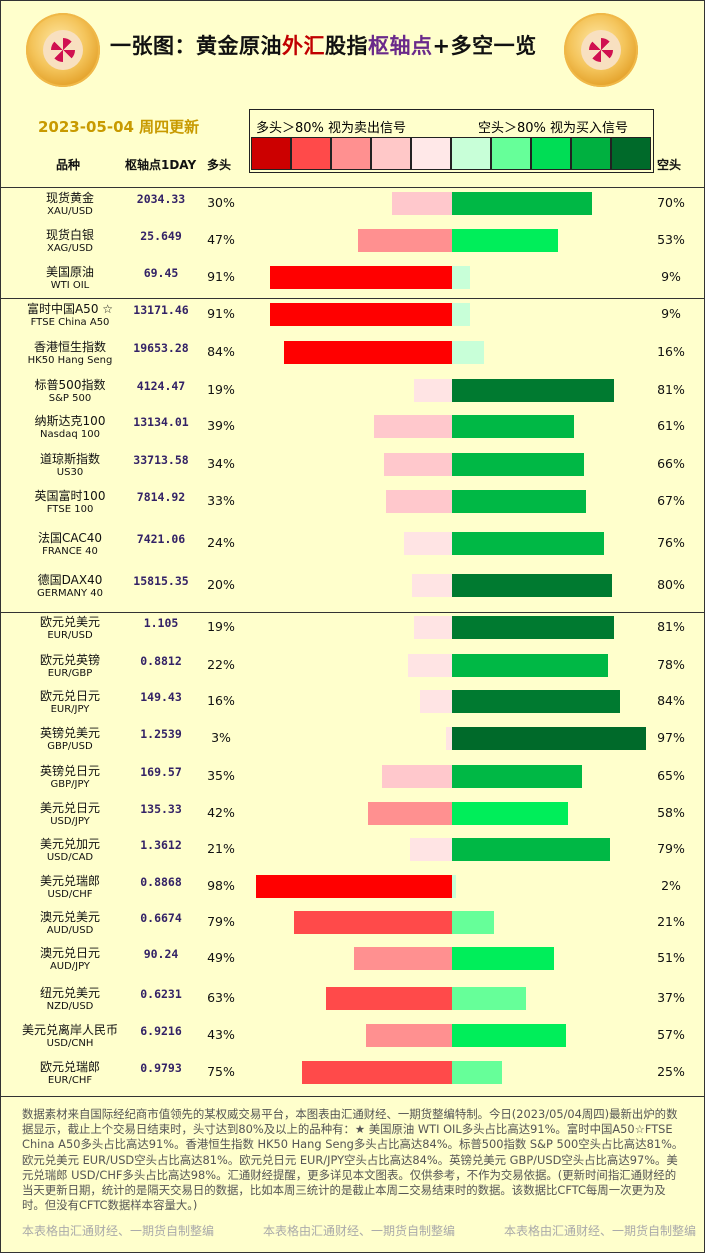 The width and height of the screenshot is (705, 1253). What do you see at coordinates (671, 202) in the screenshot?
I see `short-percent: 70%` at bounding box center [671, 202].